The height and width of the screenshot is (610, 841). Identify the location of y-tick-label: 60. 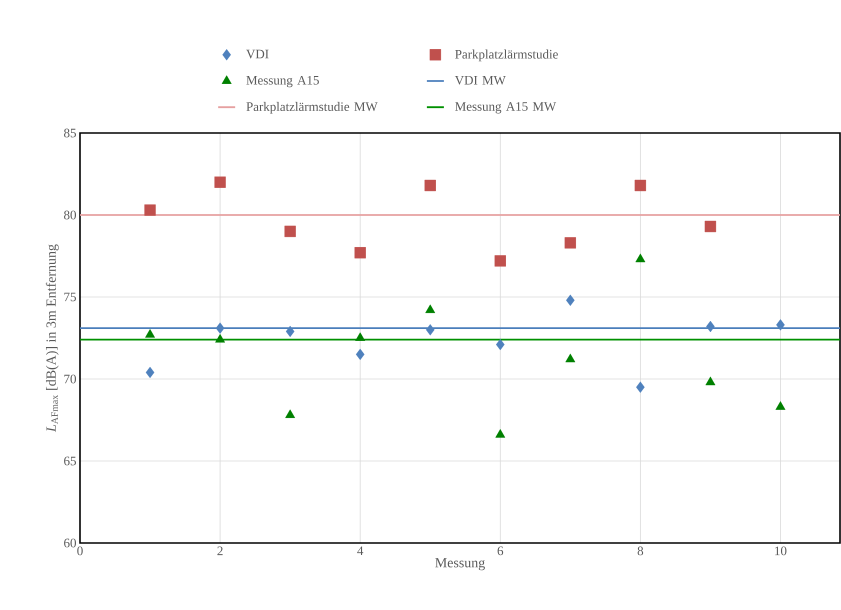
(70, 543).